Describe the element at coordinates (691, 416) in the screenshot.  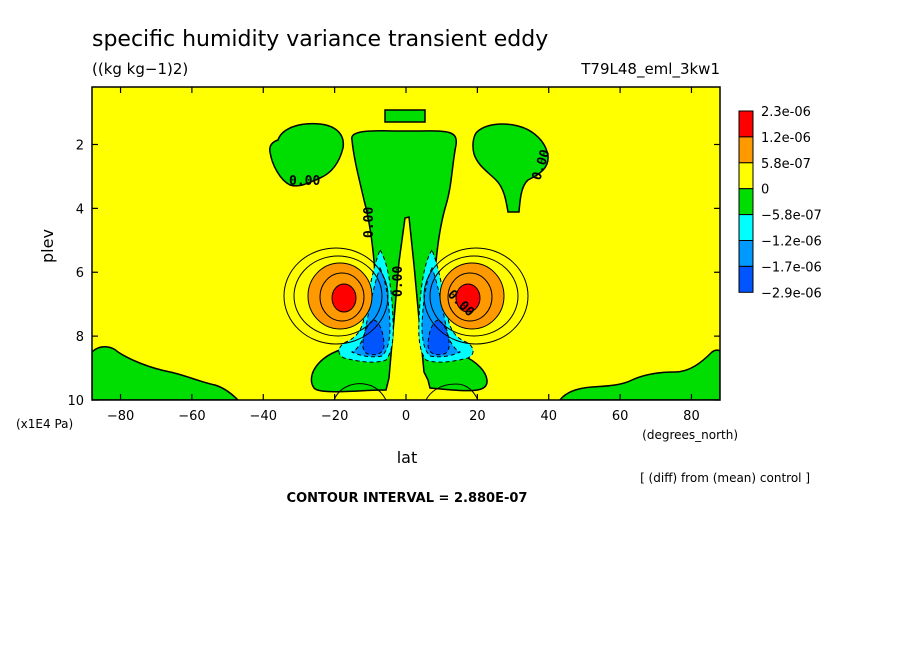
I see `x-tick-label: 80` at that location.